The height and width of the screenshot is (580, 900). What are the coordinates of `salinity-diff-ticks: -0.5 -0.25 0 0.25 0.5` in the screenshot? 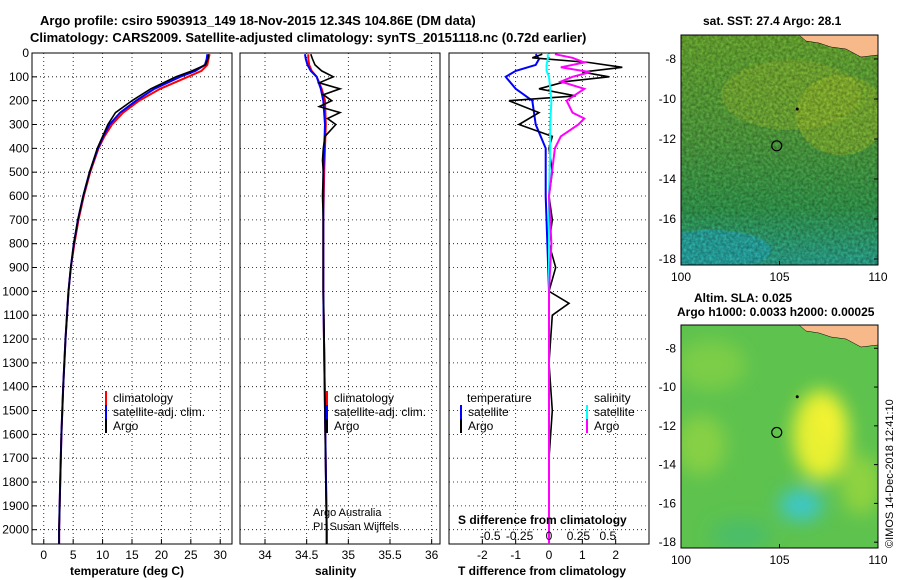 It's located at (548, 536).